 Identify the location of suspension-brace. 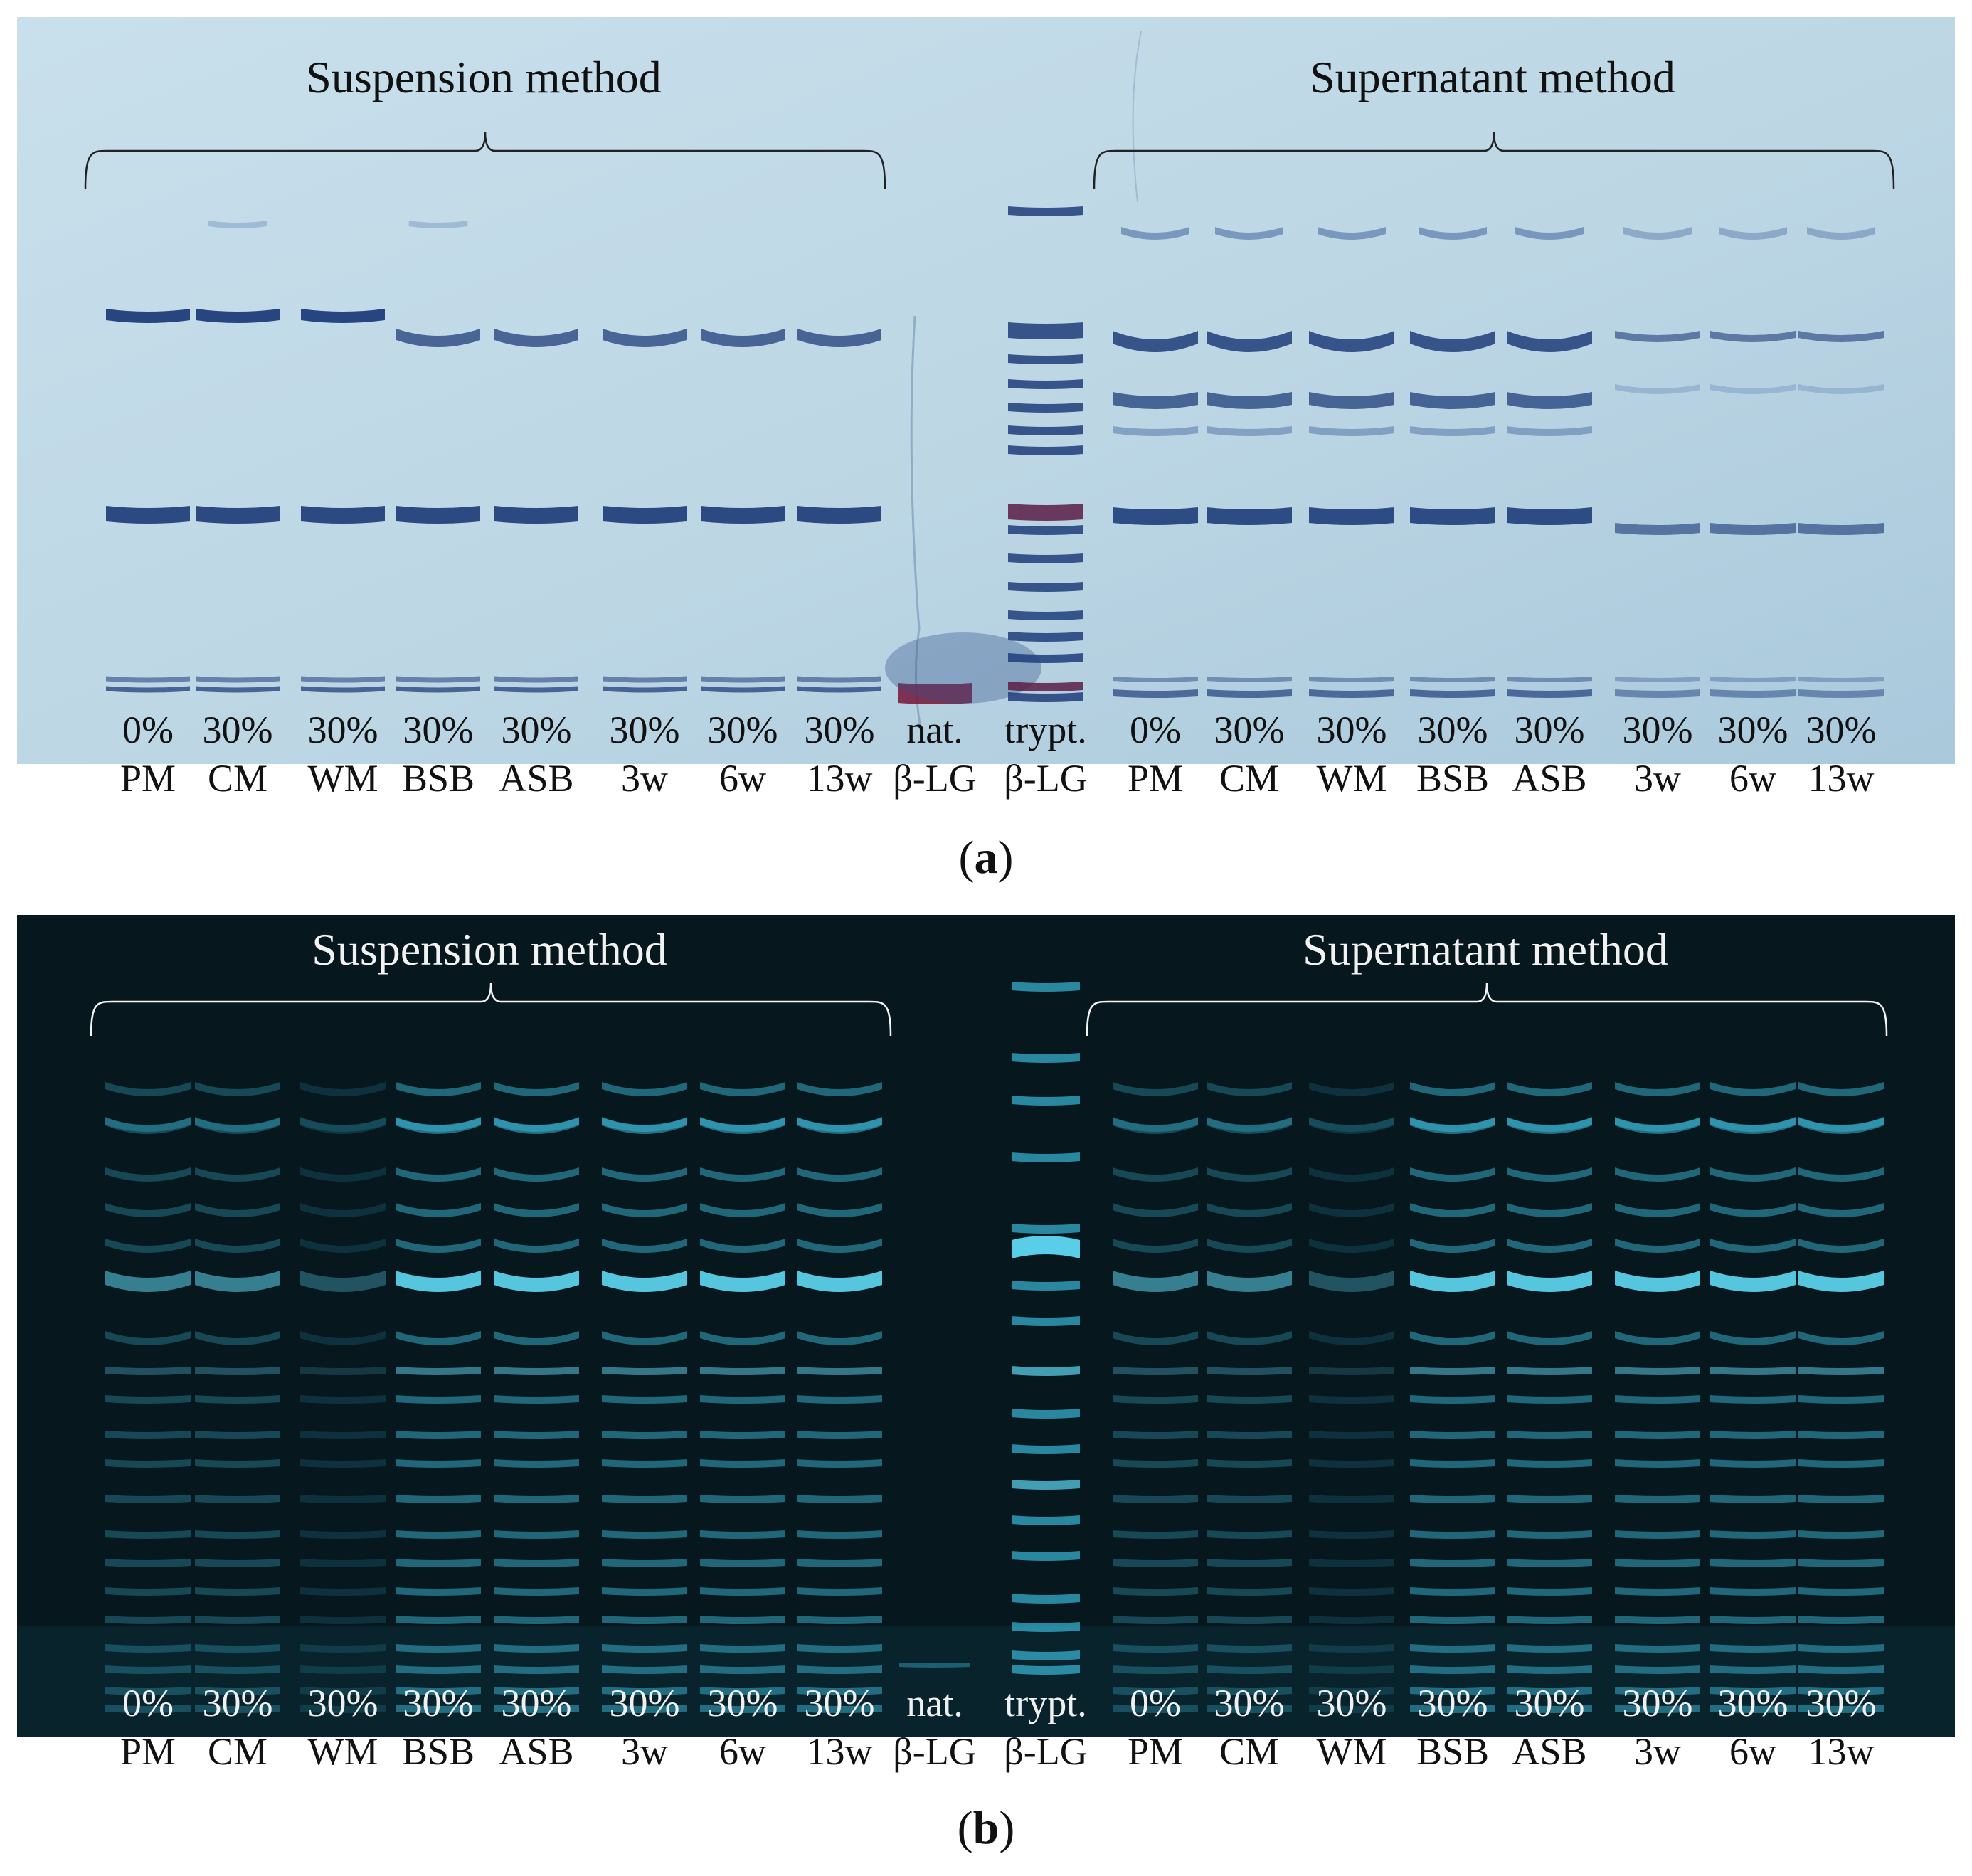
(485, 161).